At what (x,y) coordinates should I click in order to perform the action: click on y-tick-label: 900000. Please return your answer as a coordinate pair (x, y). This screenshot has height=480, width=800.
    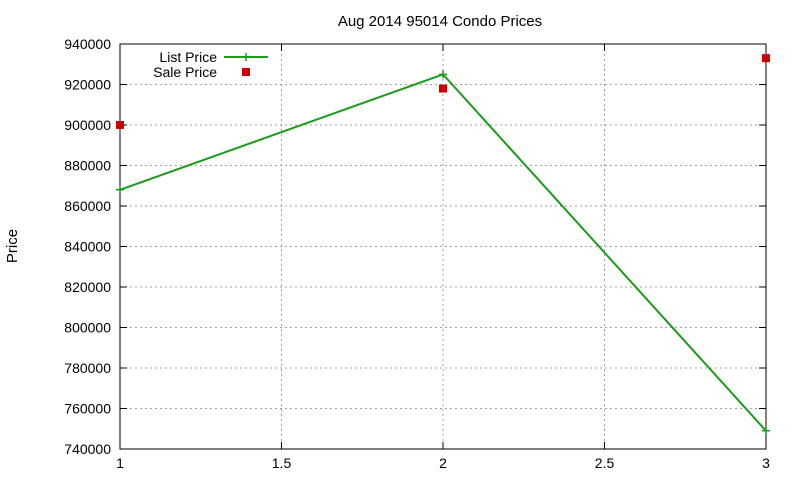
    Looking at the image, I should click on (87, 125).